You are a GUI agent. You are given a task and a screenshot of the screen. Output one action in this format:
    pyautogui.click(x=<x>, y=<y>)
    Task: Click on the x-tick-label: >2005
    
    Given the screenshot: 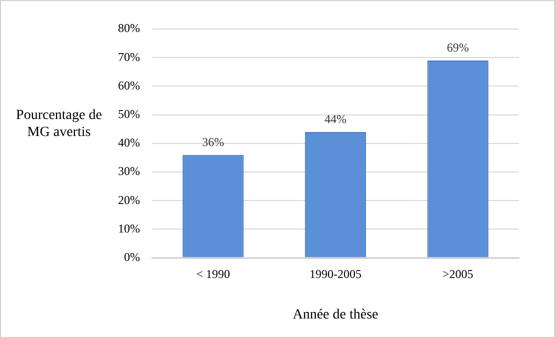 What is the action you would take?
    pyautogui.click(x=458, y=274)
    